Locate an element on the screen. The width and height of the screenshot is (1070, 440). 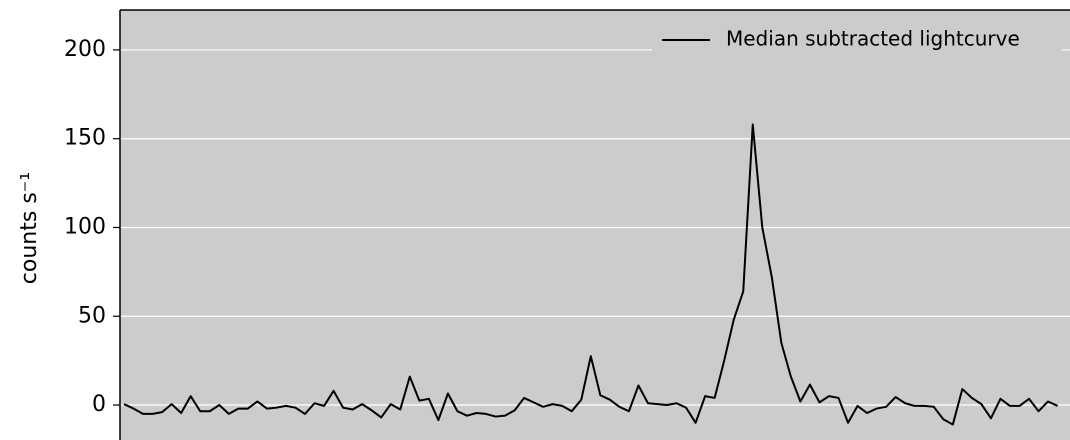
y-tick-label: 50 is located at coordinates (92, 315).